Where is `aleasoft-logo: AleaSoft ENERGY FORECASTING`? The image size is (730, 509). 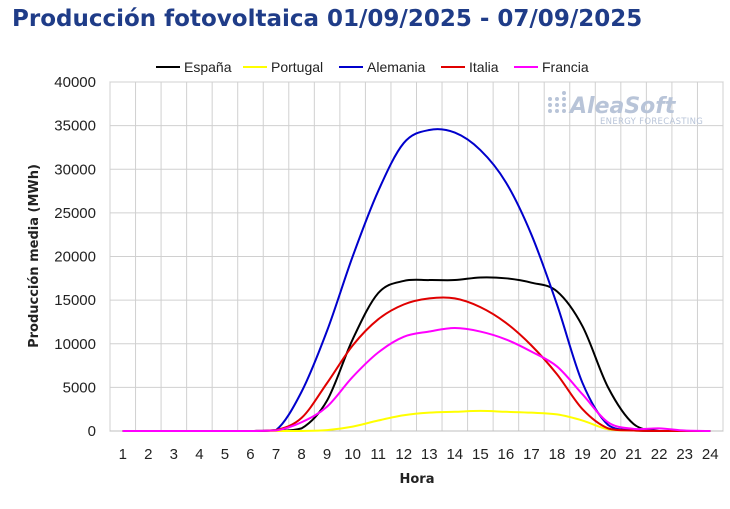 aleasoft-logo: AleaSoft ENERGY FORECASTING is located at coordinates (625, 109).